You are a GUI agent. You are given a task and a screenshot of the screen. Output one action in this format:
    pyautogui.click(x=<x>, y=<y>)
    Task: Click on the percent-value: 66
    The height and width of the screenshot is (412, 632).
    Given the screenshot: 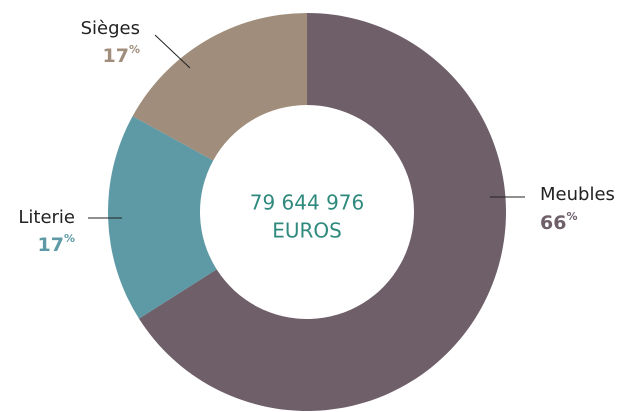 What is the action you would take?
    pyautogui.click(x=553, y=223)
    